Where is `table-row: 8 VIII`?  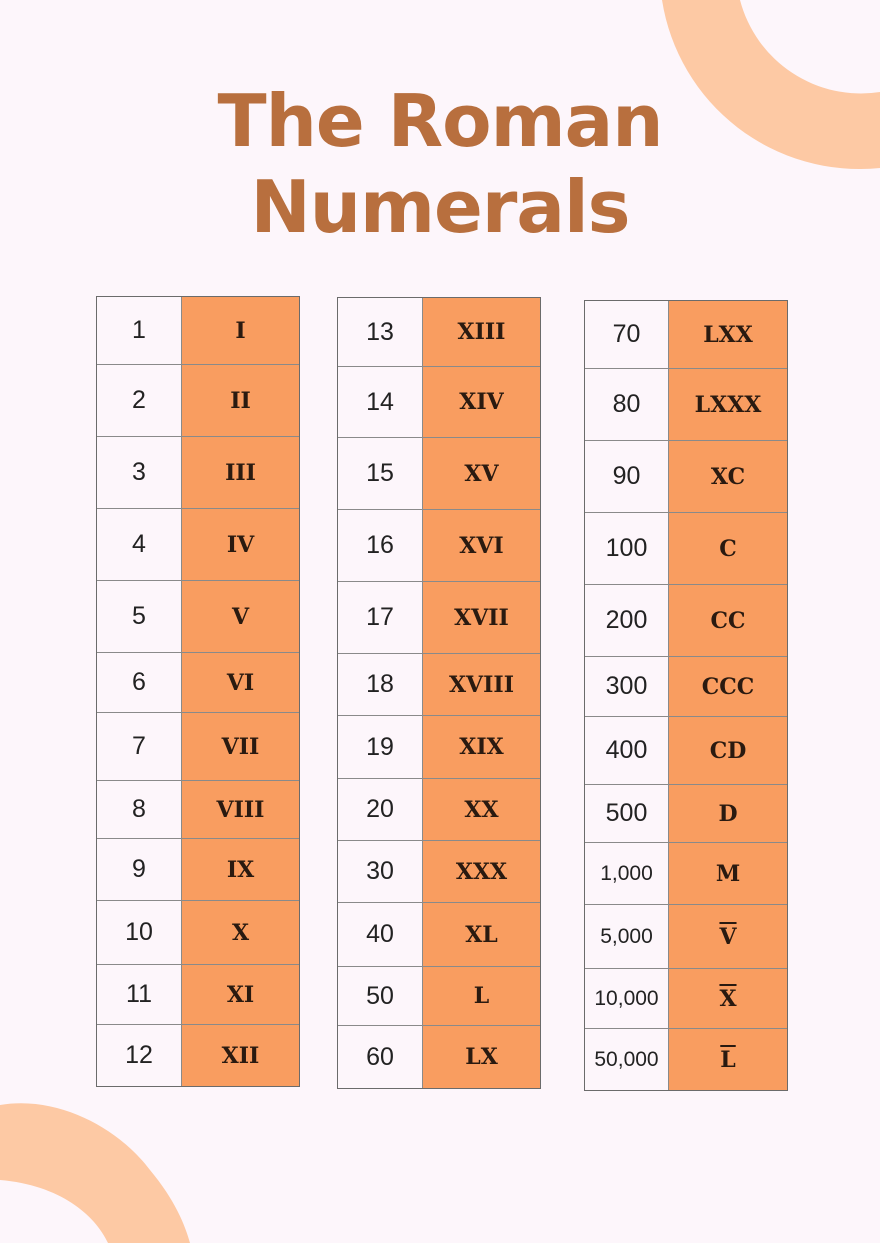 table-row: 8 VIII is located at coordinates (198, 810).